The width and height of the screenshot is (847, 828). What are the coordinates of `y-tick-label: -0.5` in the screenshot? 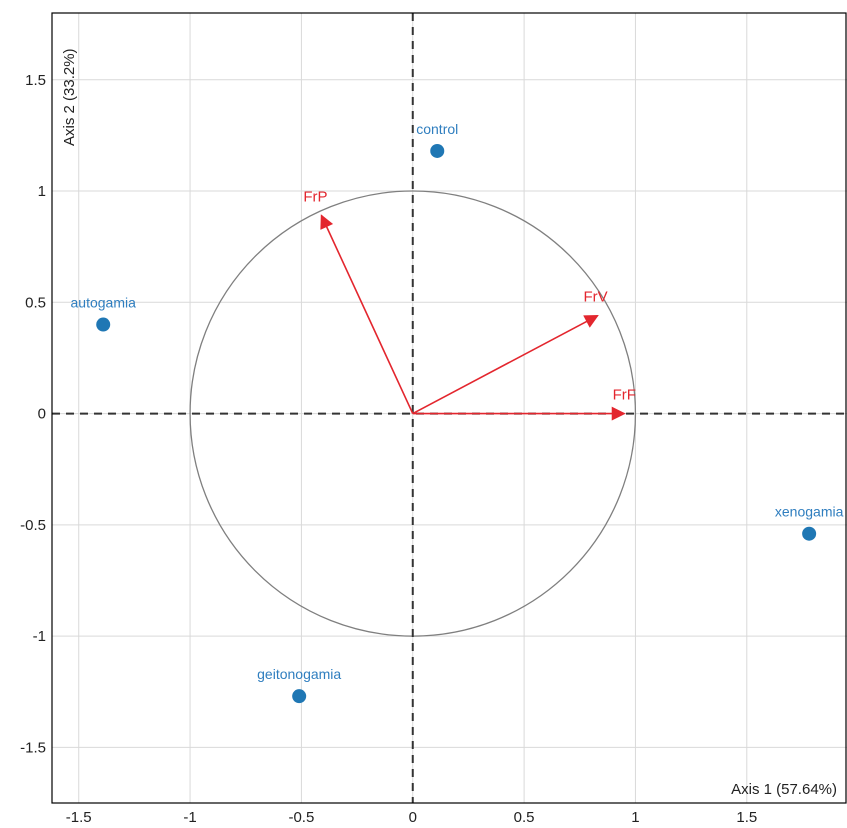 It's located at (33, 525).